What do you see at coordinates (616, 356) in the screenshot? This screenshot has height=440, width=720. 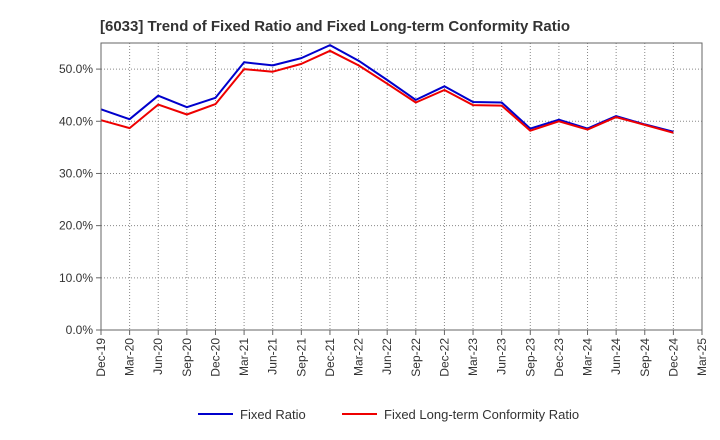 I see `x-tick-label: Jun-24` at bounding box center [616, 356].